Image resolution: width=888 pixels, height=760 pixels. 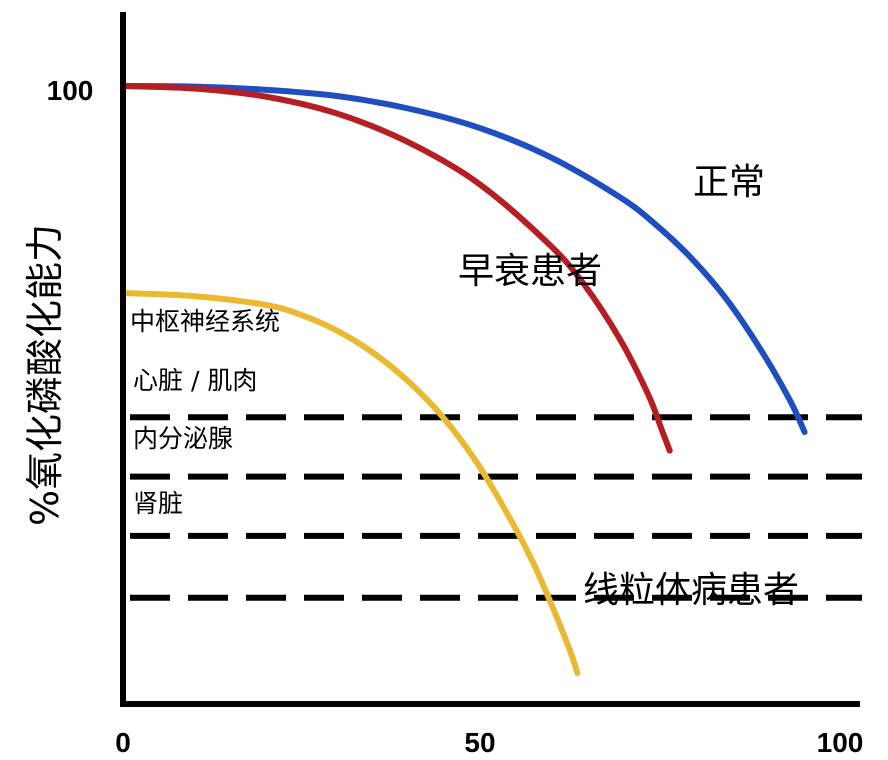 What do you see at coordinates (195, 380) in the screenshot?
I see `threshold-label: 心脏 / 肌肉` at bounding box center [195, 380].